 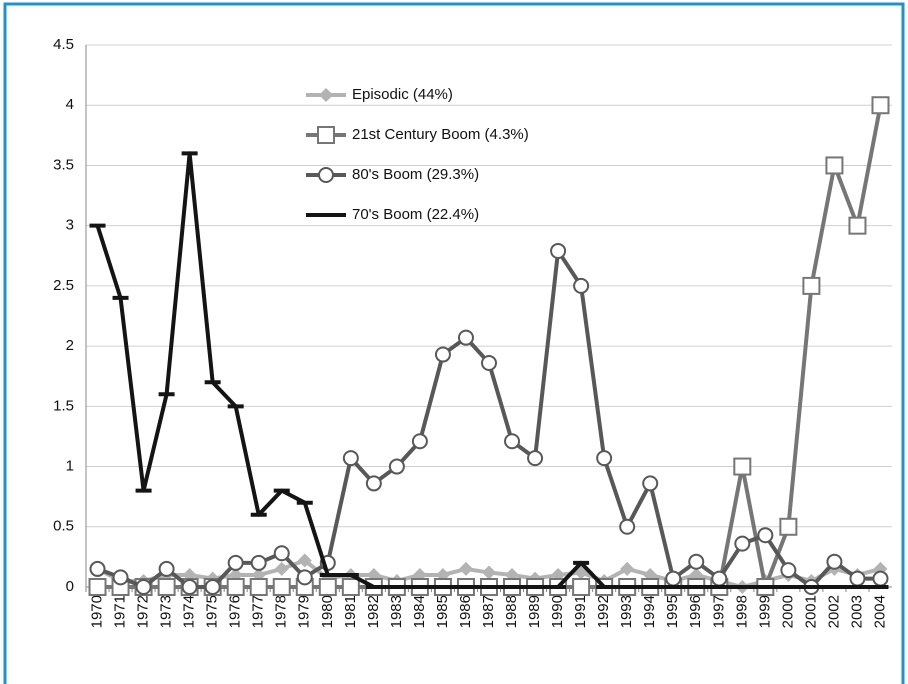 I want to click on x-tick-label: 1989, so click(x=534, y=611).